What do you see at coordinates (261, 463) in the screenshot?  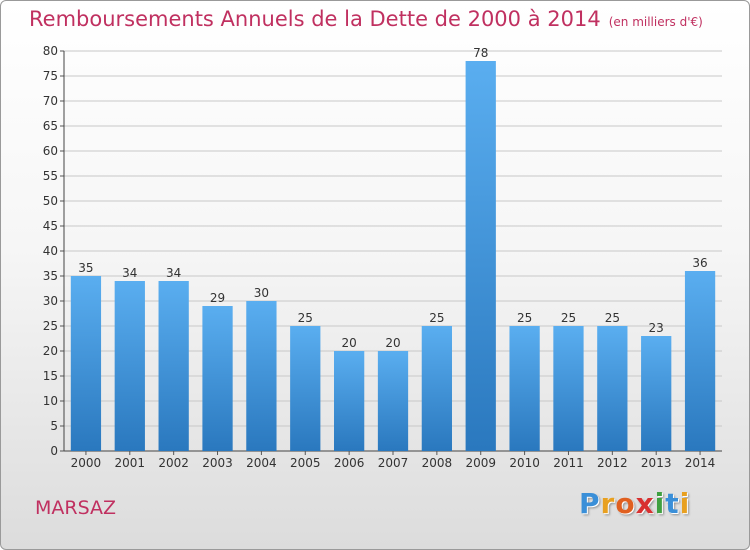 I see `x-tick-label: 2004` at bounding box center [261, 463].